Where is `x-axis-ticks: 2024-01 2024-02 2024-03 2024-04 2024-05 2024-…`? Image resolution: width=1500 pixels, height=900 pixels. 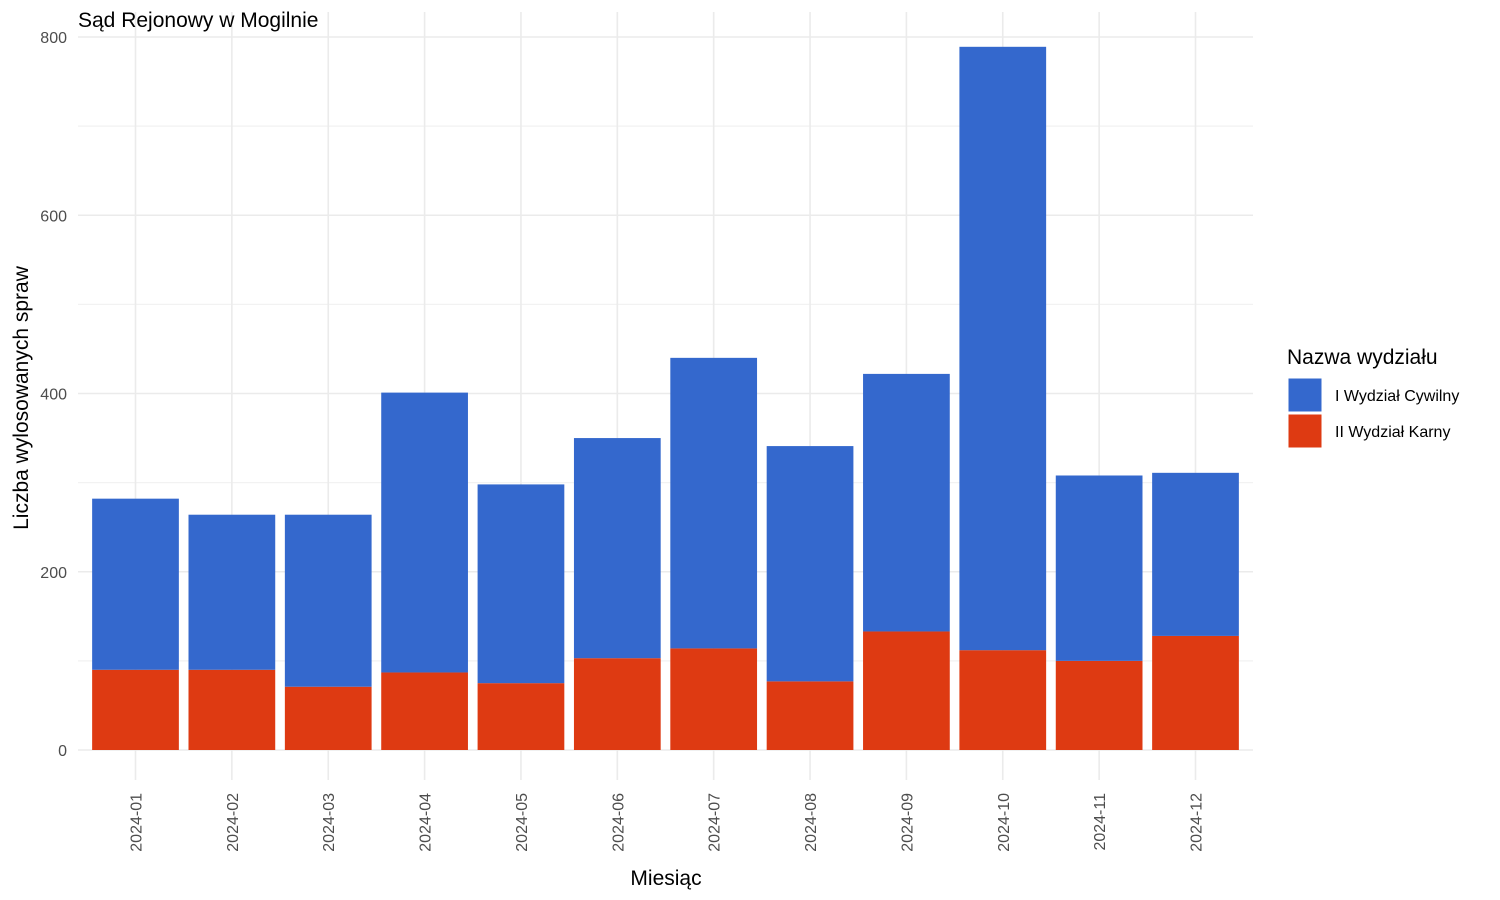
x-axis-ticks: 2024-01 2024-02 2024-03 2024-04 2024-05 2024-… is located at coordinates (667, 822).